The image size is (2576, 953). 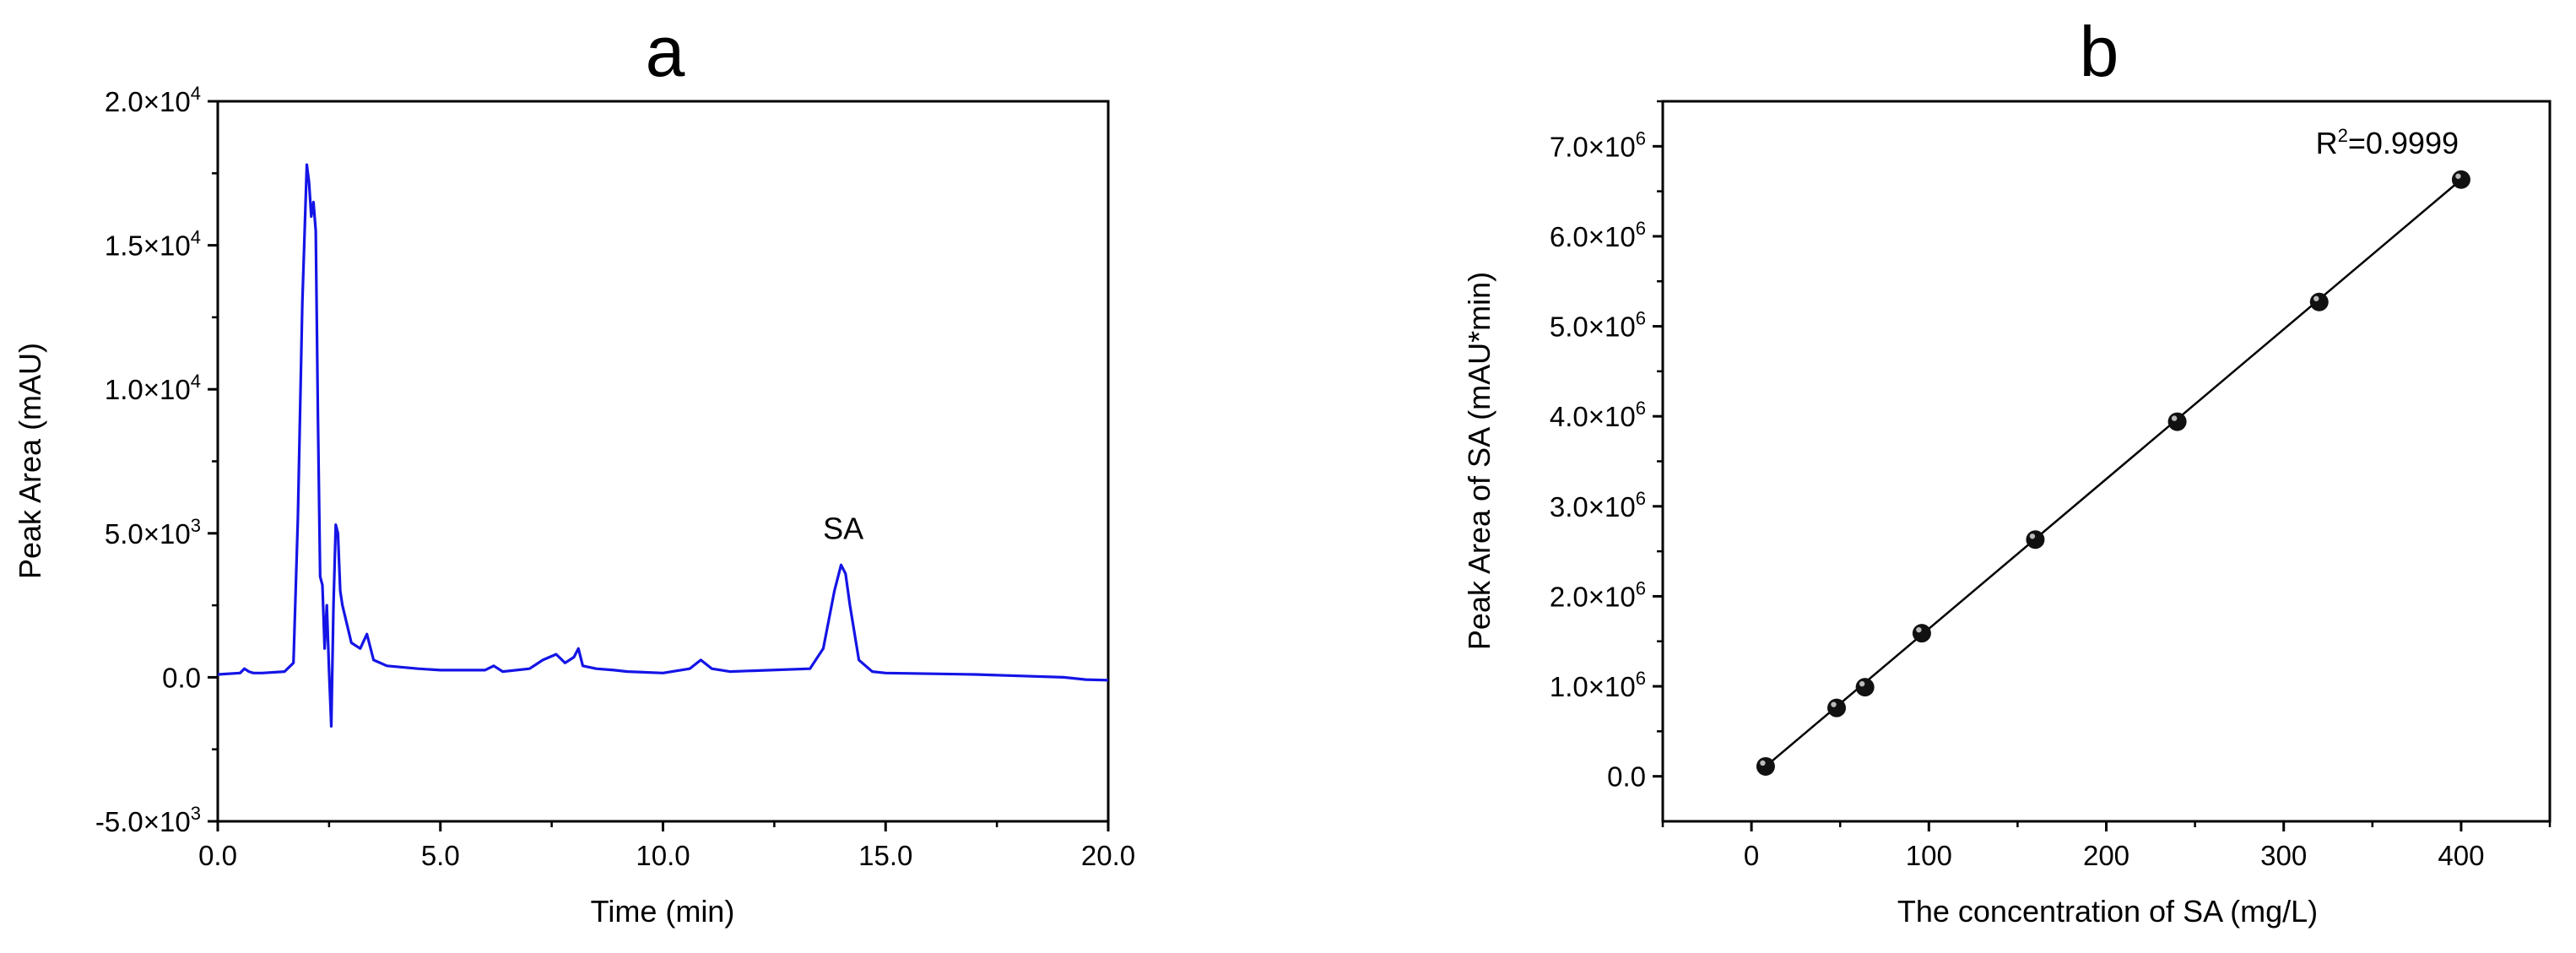 I want to click on y-tick-label: -5.0×10³, so click(x=148, y=820).